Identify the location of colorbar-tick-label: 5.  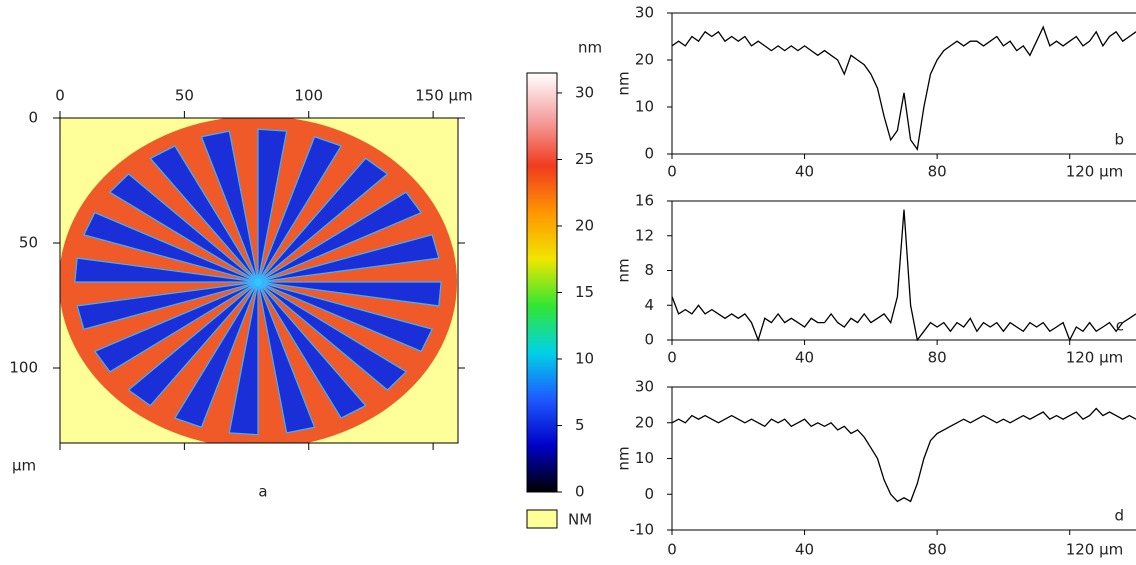
(580, 425).